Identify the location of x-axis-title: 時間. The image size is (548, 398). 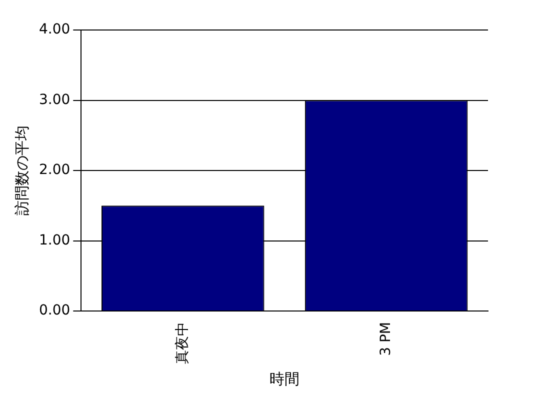
(285, 379).